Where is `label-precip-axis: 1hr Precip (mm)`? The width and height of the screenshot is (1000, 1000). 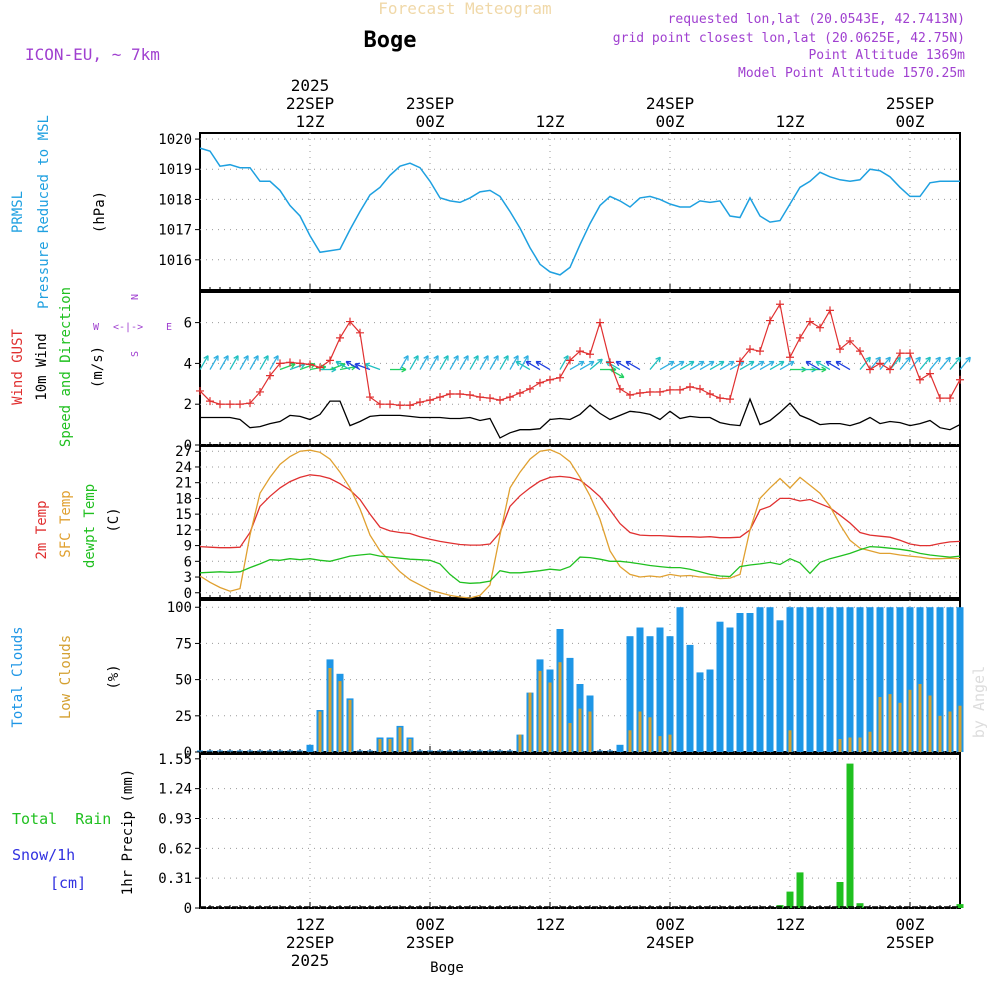
label-precip-axis: 1hr Precip (mm) is located at coordinates (128, 832).